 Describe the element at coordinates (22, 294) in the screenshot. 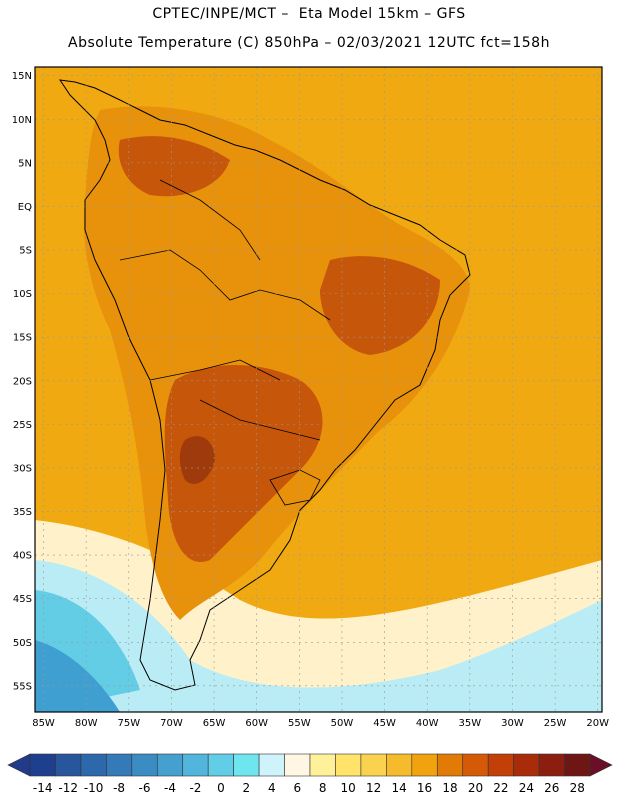

I see `latitude-label: 10S` at that location.